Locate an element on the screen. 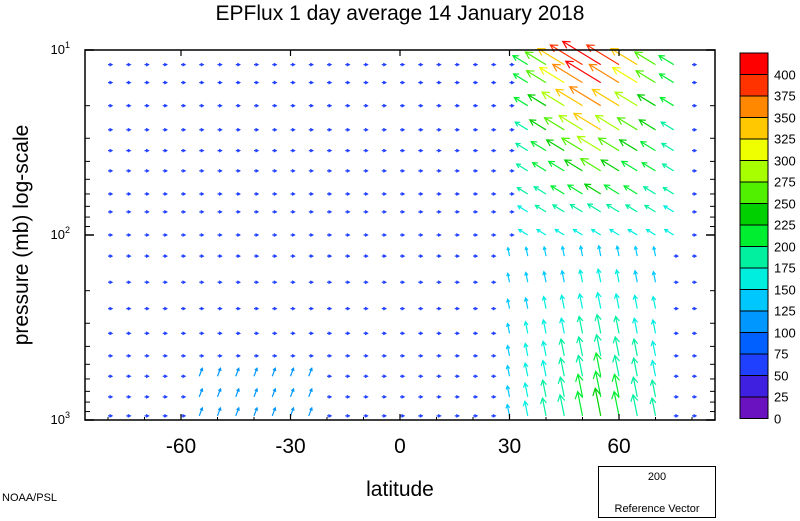  colorbar-swatch is located at coordinates (754, 149).